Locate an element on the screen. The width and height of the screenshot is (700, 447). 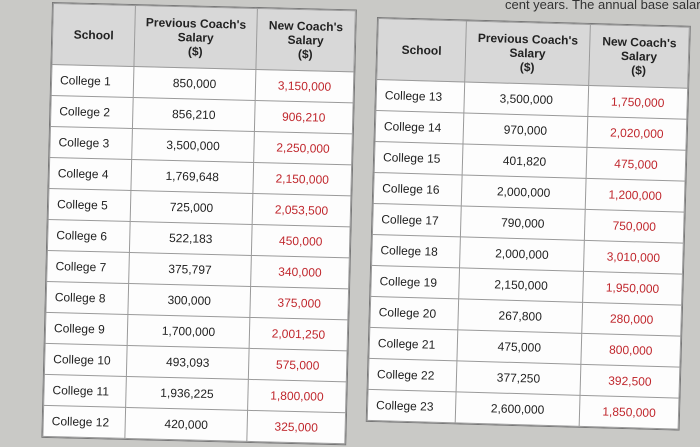
instruction-text-fragment: cent years. The annual base salarie is located at coordinates (602, 6).